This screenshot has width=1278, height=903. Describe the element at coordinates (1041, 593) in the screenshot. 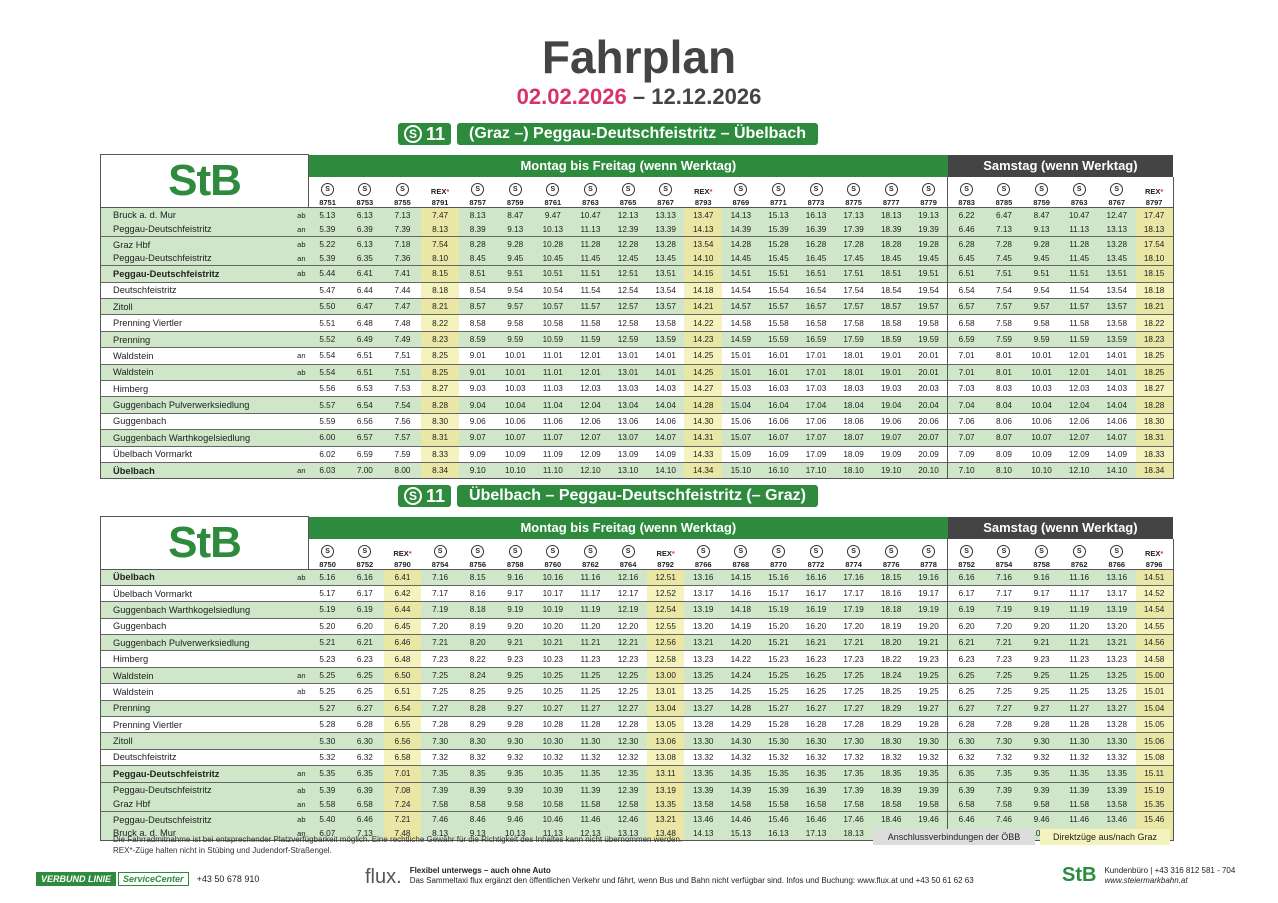

I see `departure-time: 9.17` at that location.